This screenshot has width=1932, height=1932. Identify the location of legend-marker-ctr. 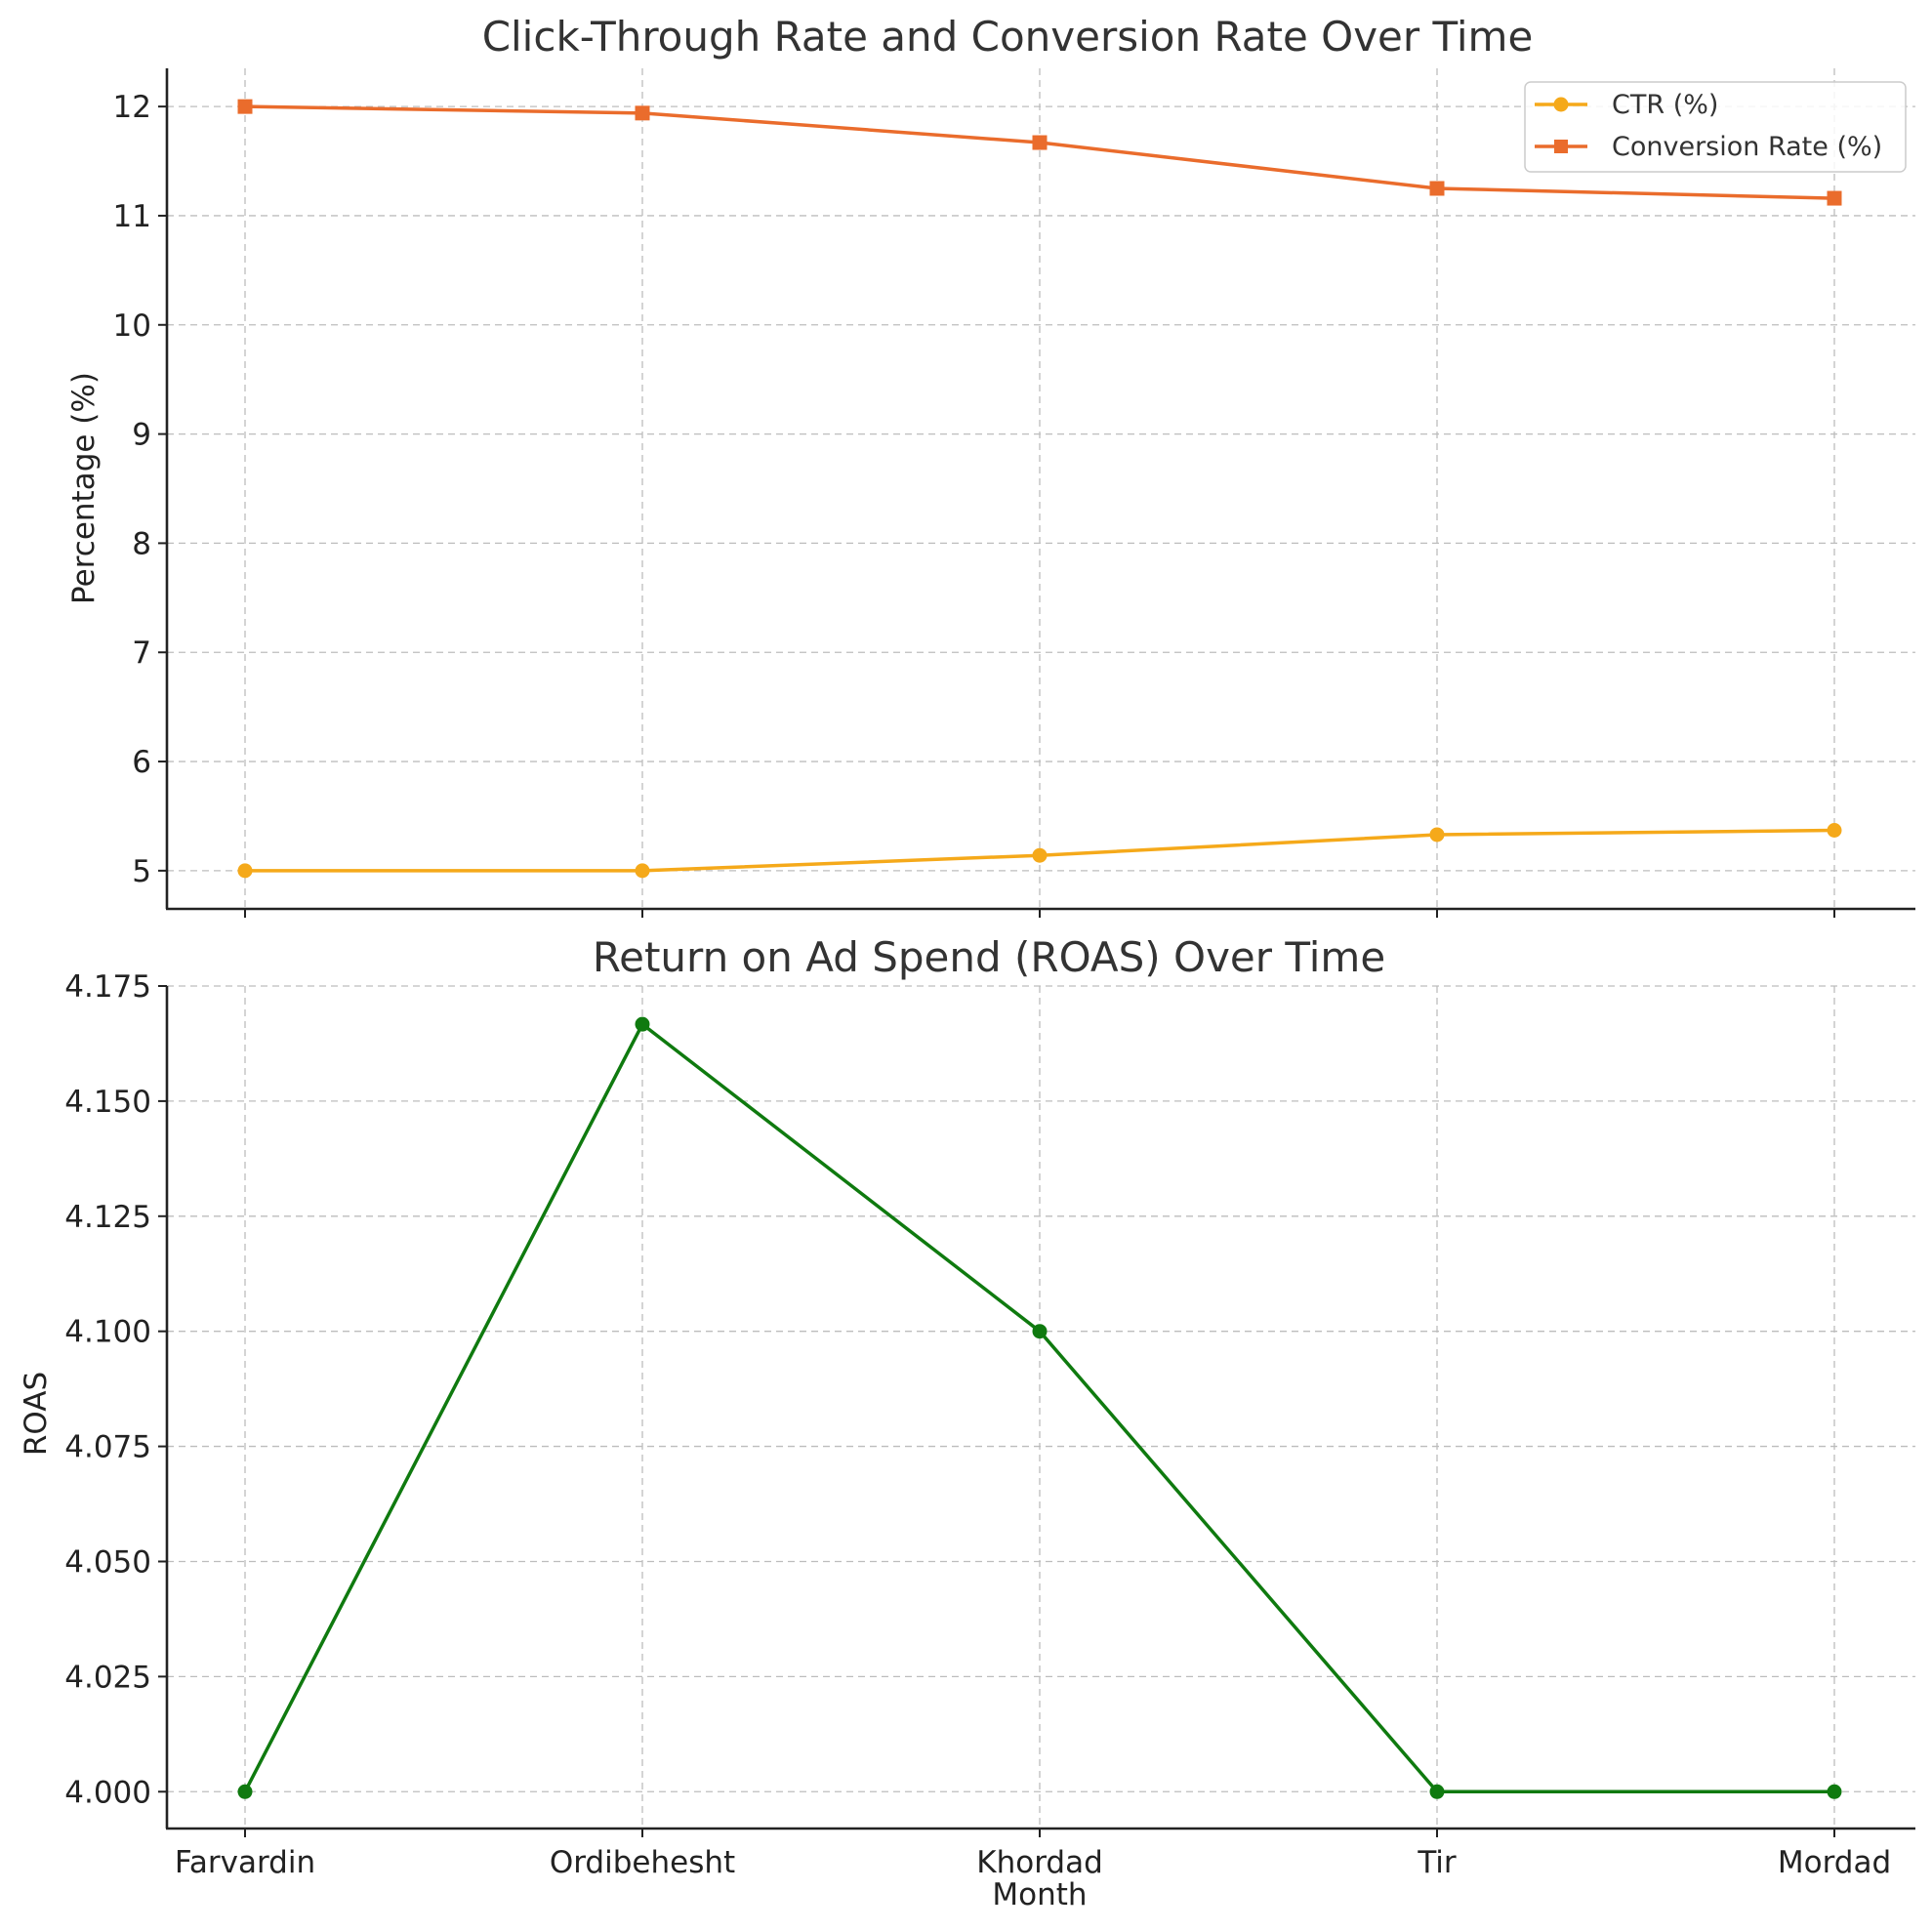
(1561, 104).